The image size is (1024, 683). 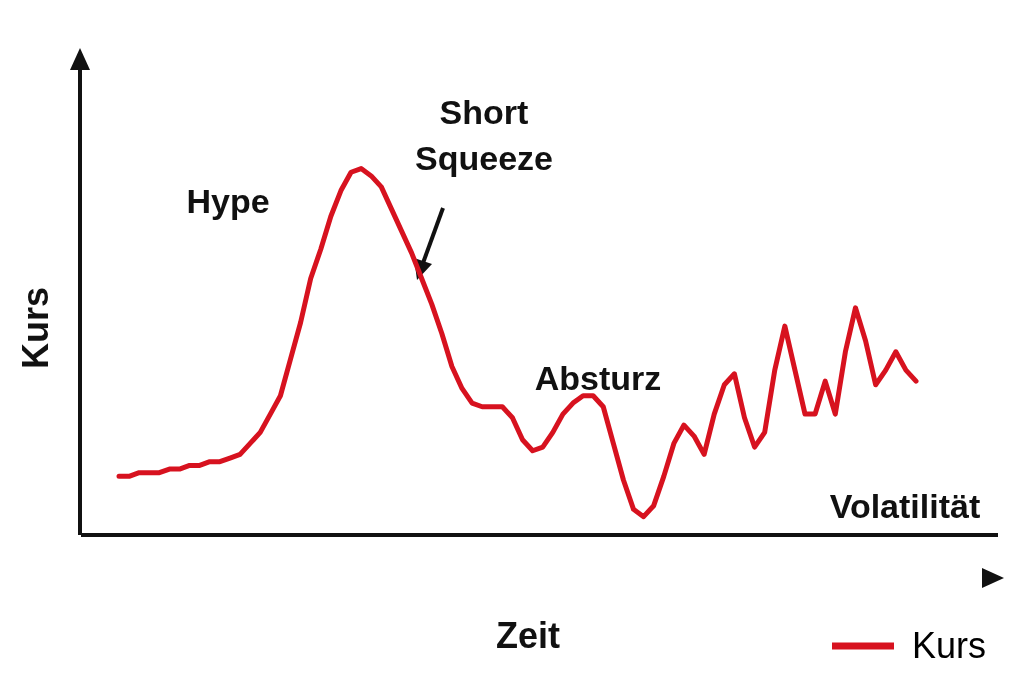 I want to click on legend-label: Kurs, so click(x=948, y=646).